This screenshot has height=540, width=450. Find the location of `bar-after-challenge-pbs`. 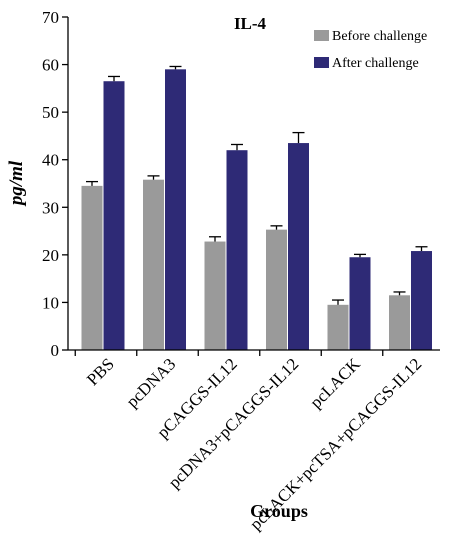

bar-after-challenge-pbs is located at coordinates (114, 215).